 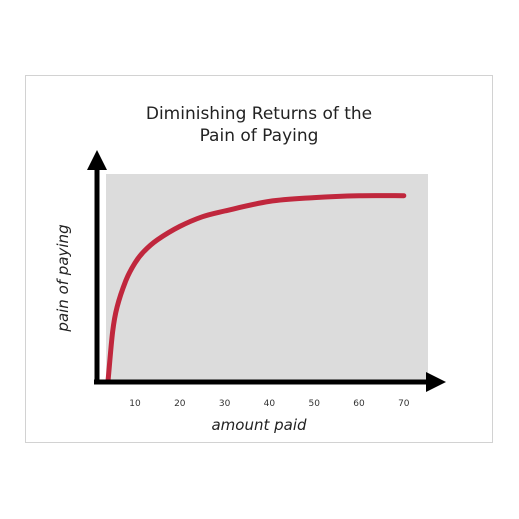 What do you see at coordinates (314, 404) in the screenshot?
I see `x-tick-label: 50` at bounding box center [314, 404].